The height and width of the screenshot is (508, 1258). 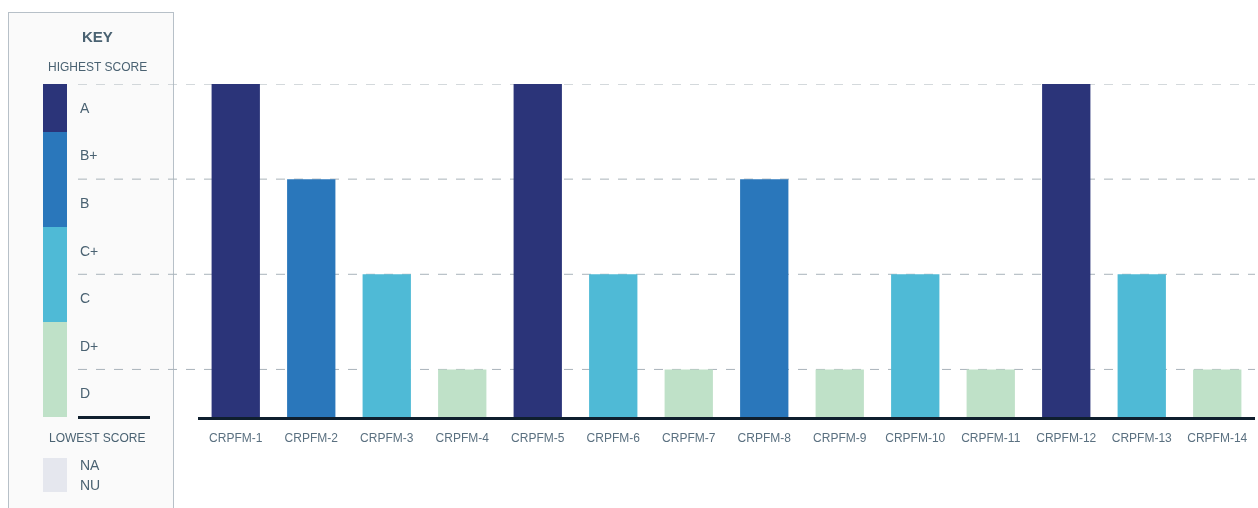 What do you see at coordinates (462, 438) in the screenshot?
I see `x-tick-label: CRPFM-4` at bounding box center [462, 438].